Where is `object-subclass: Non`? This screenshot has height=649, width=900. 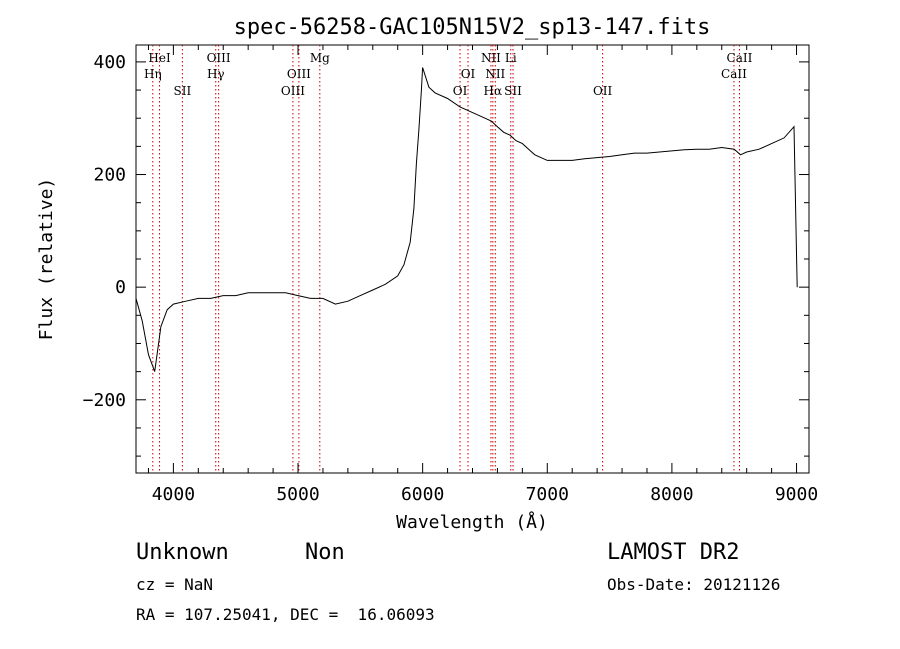
object-subclass: Non is located at coordinates (325, 552).